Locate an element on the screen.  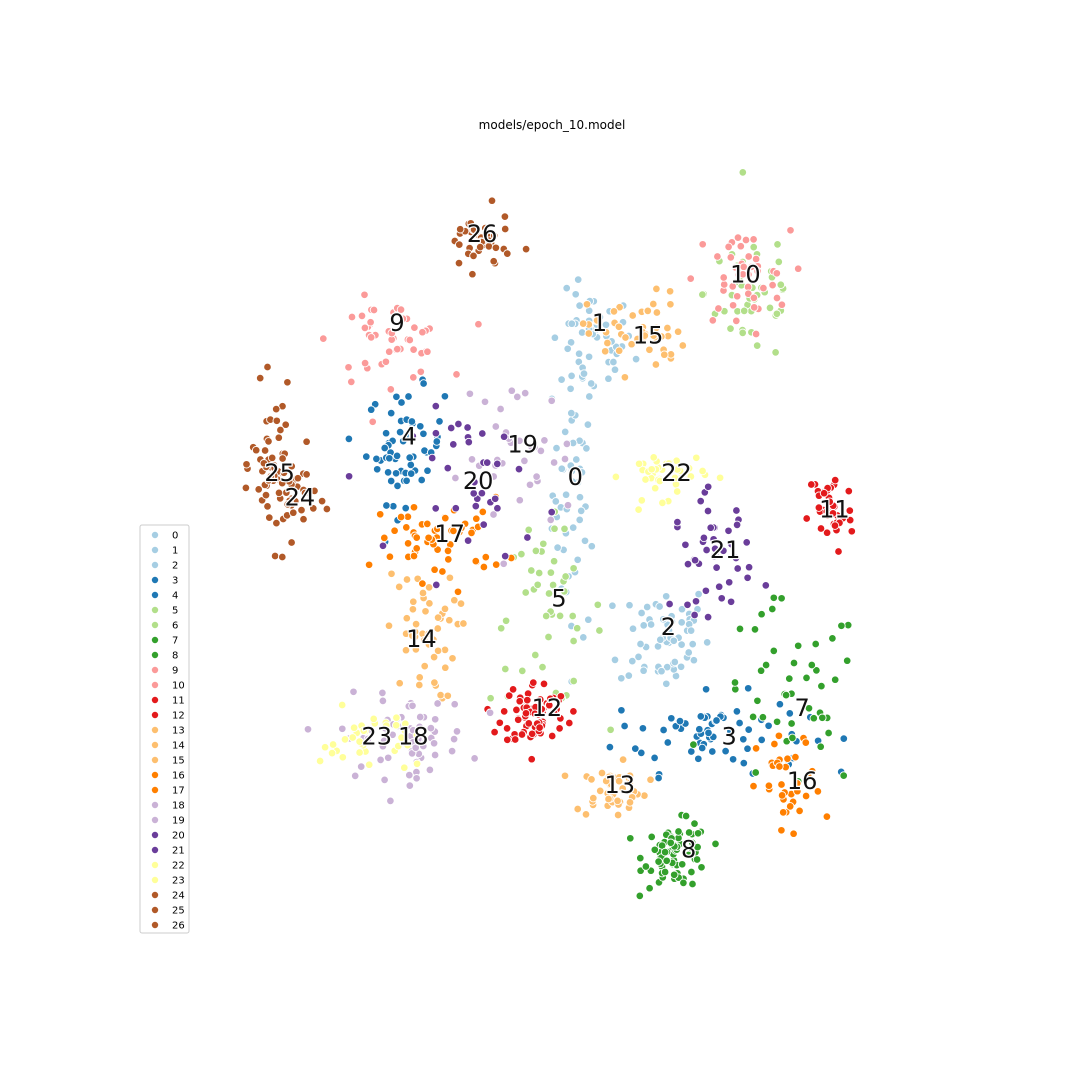
legend-label-10: 10 is located at coordinates (178, 686).